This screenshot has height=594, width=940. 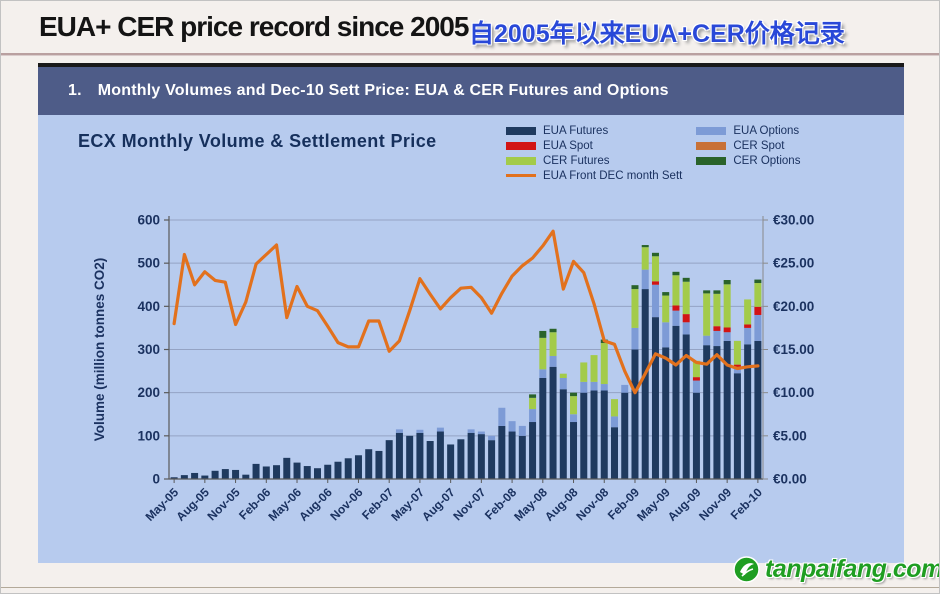 I want to click on legend-label: CER Futures, so click(x=576, y=160).